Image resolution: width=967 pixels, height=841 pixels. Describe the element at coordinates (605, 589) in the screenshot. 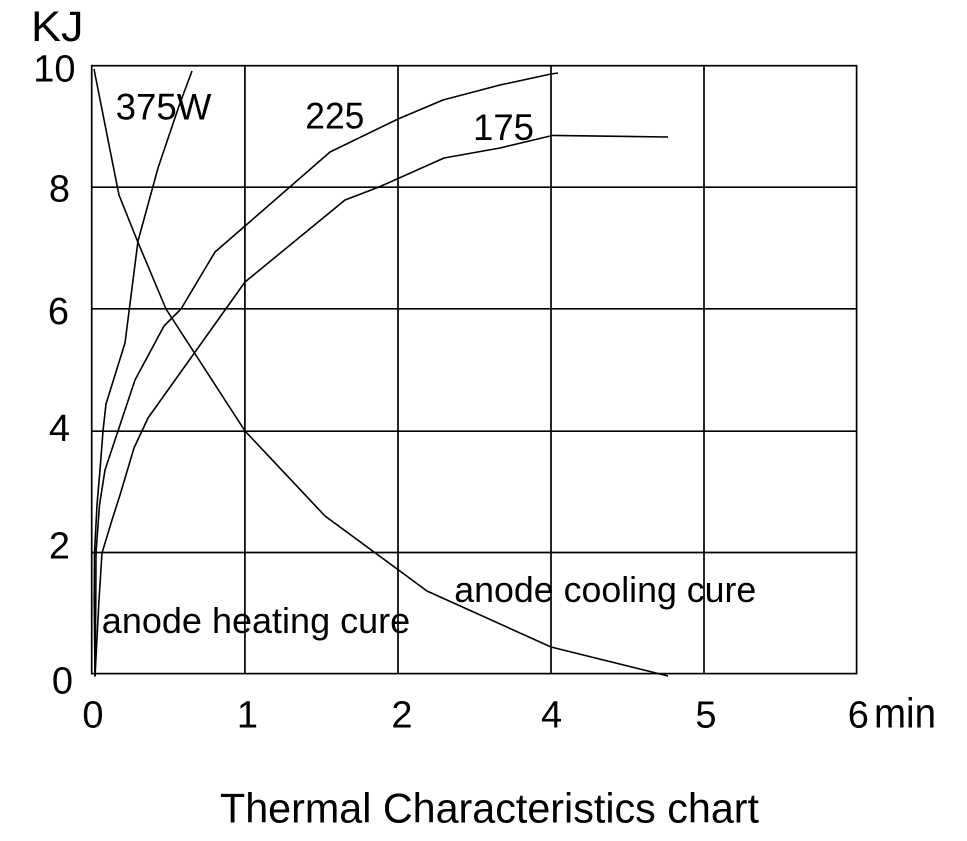

I see `svg-text: anode cooling cure` at that location.